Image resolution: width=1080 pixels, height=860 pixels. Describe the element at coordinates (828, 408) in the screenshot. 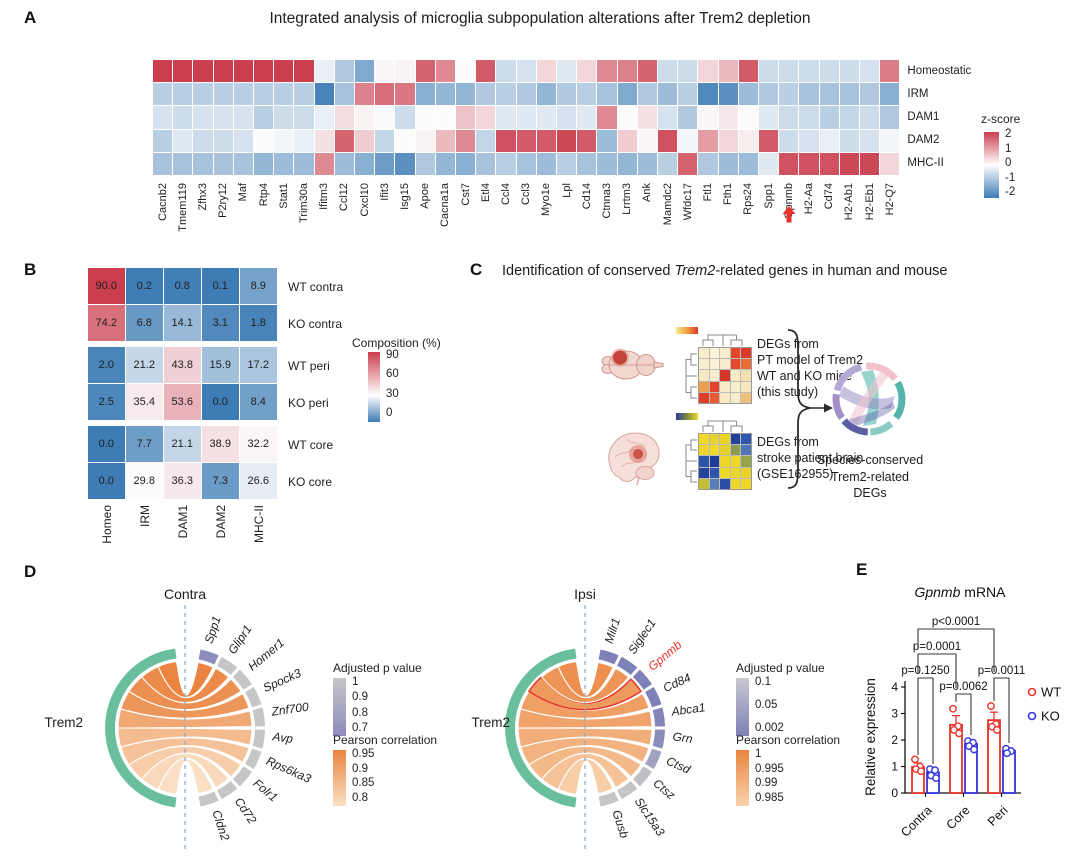

I see `arrow-right-icon` at that location.